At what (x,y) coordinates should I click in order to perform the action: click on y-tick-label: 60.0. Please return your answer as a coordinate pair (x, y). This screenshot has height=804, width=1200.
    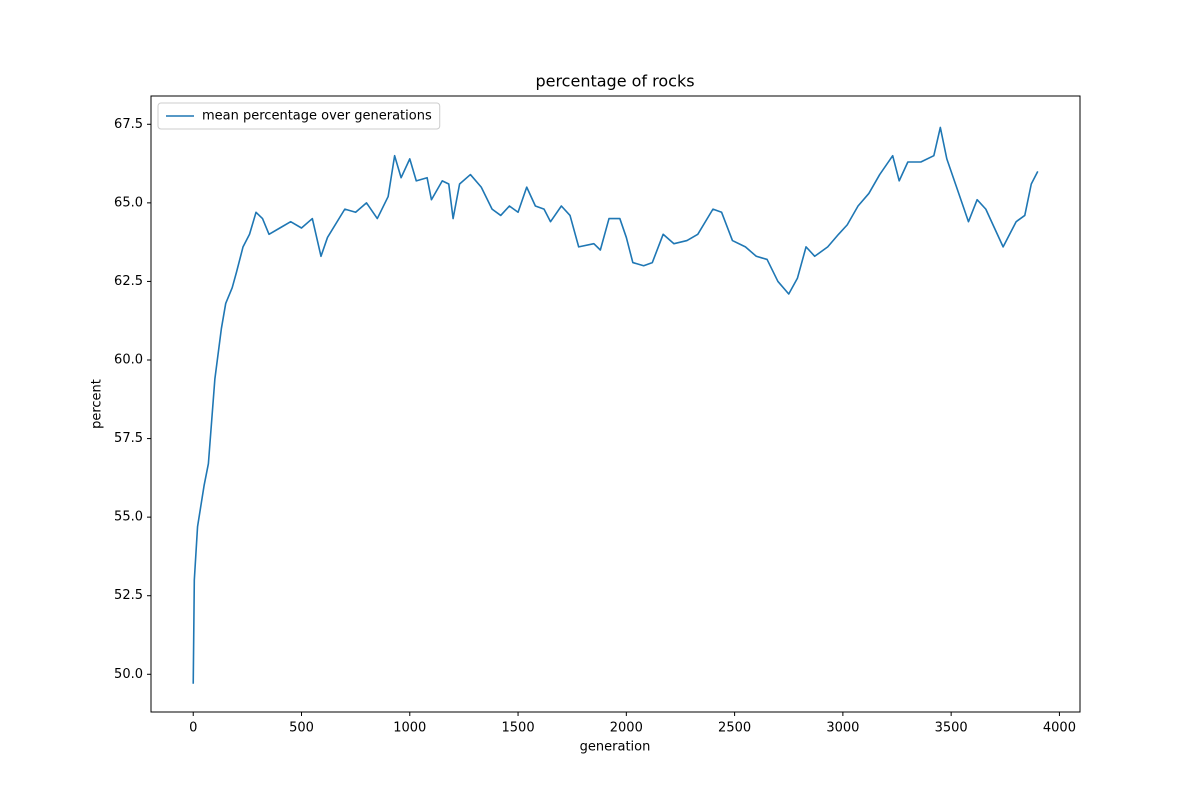
    Looking at the image, I should click on (128, 360).